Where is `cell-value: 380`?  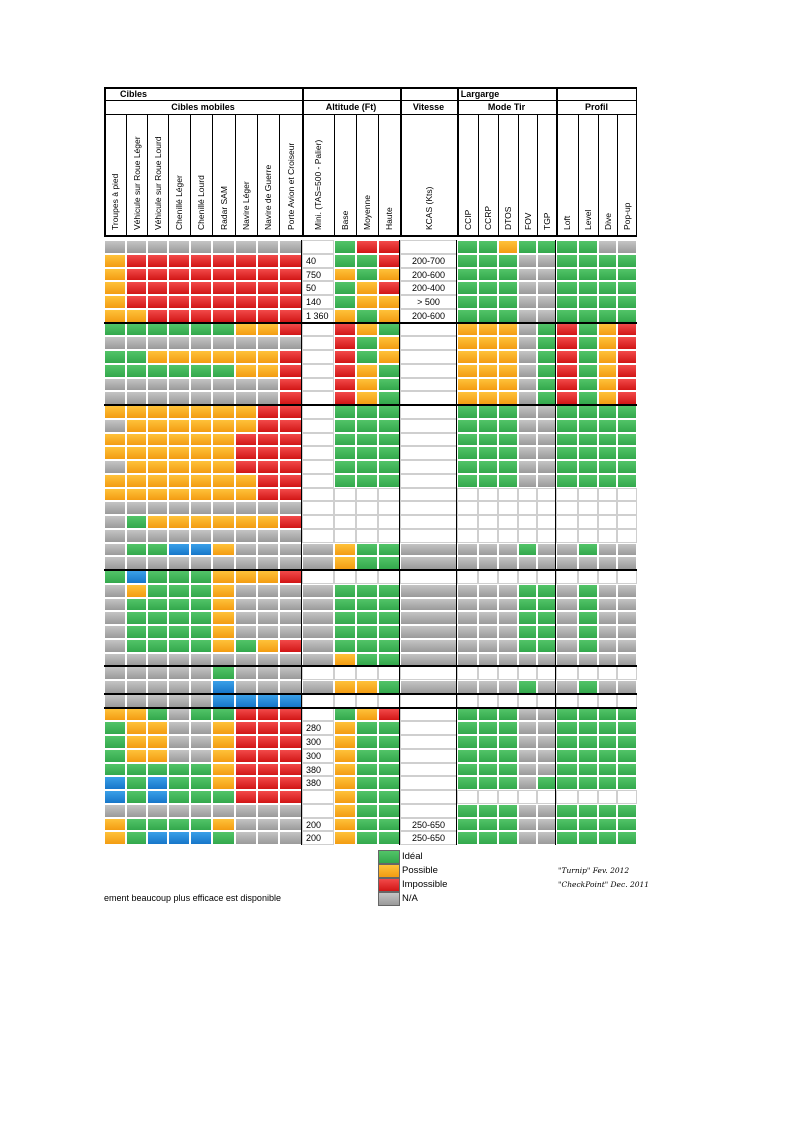 cell-value: 380 is located at coordinates (314, 769).